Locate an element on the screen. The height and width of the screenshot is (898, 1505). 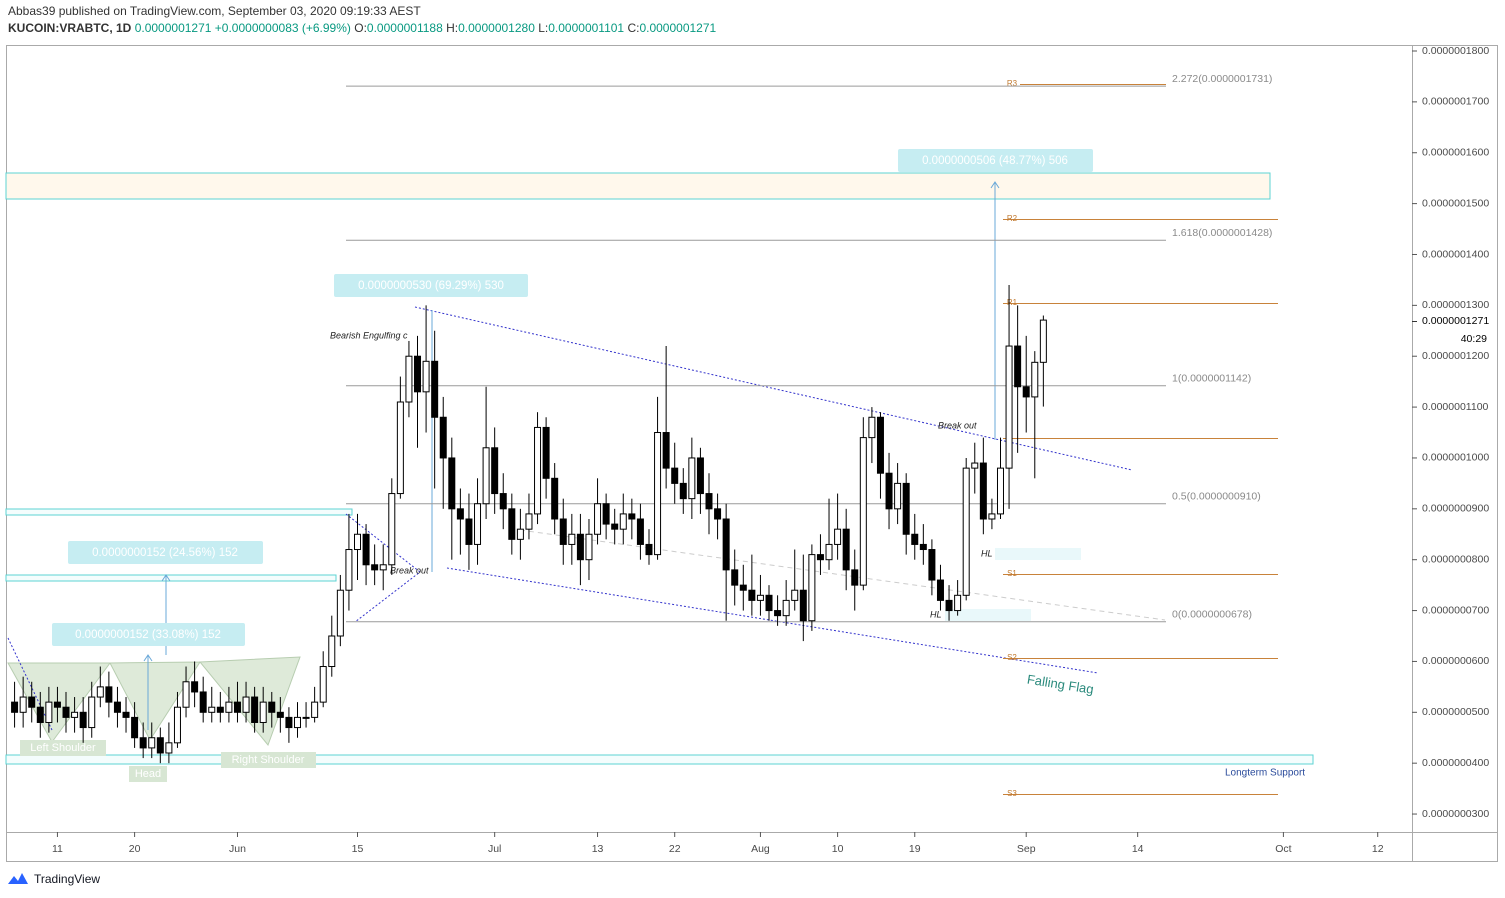
pattern-label: Left Shoulder is located at coordinates (63, 748).